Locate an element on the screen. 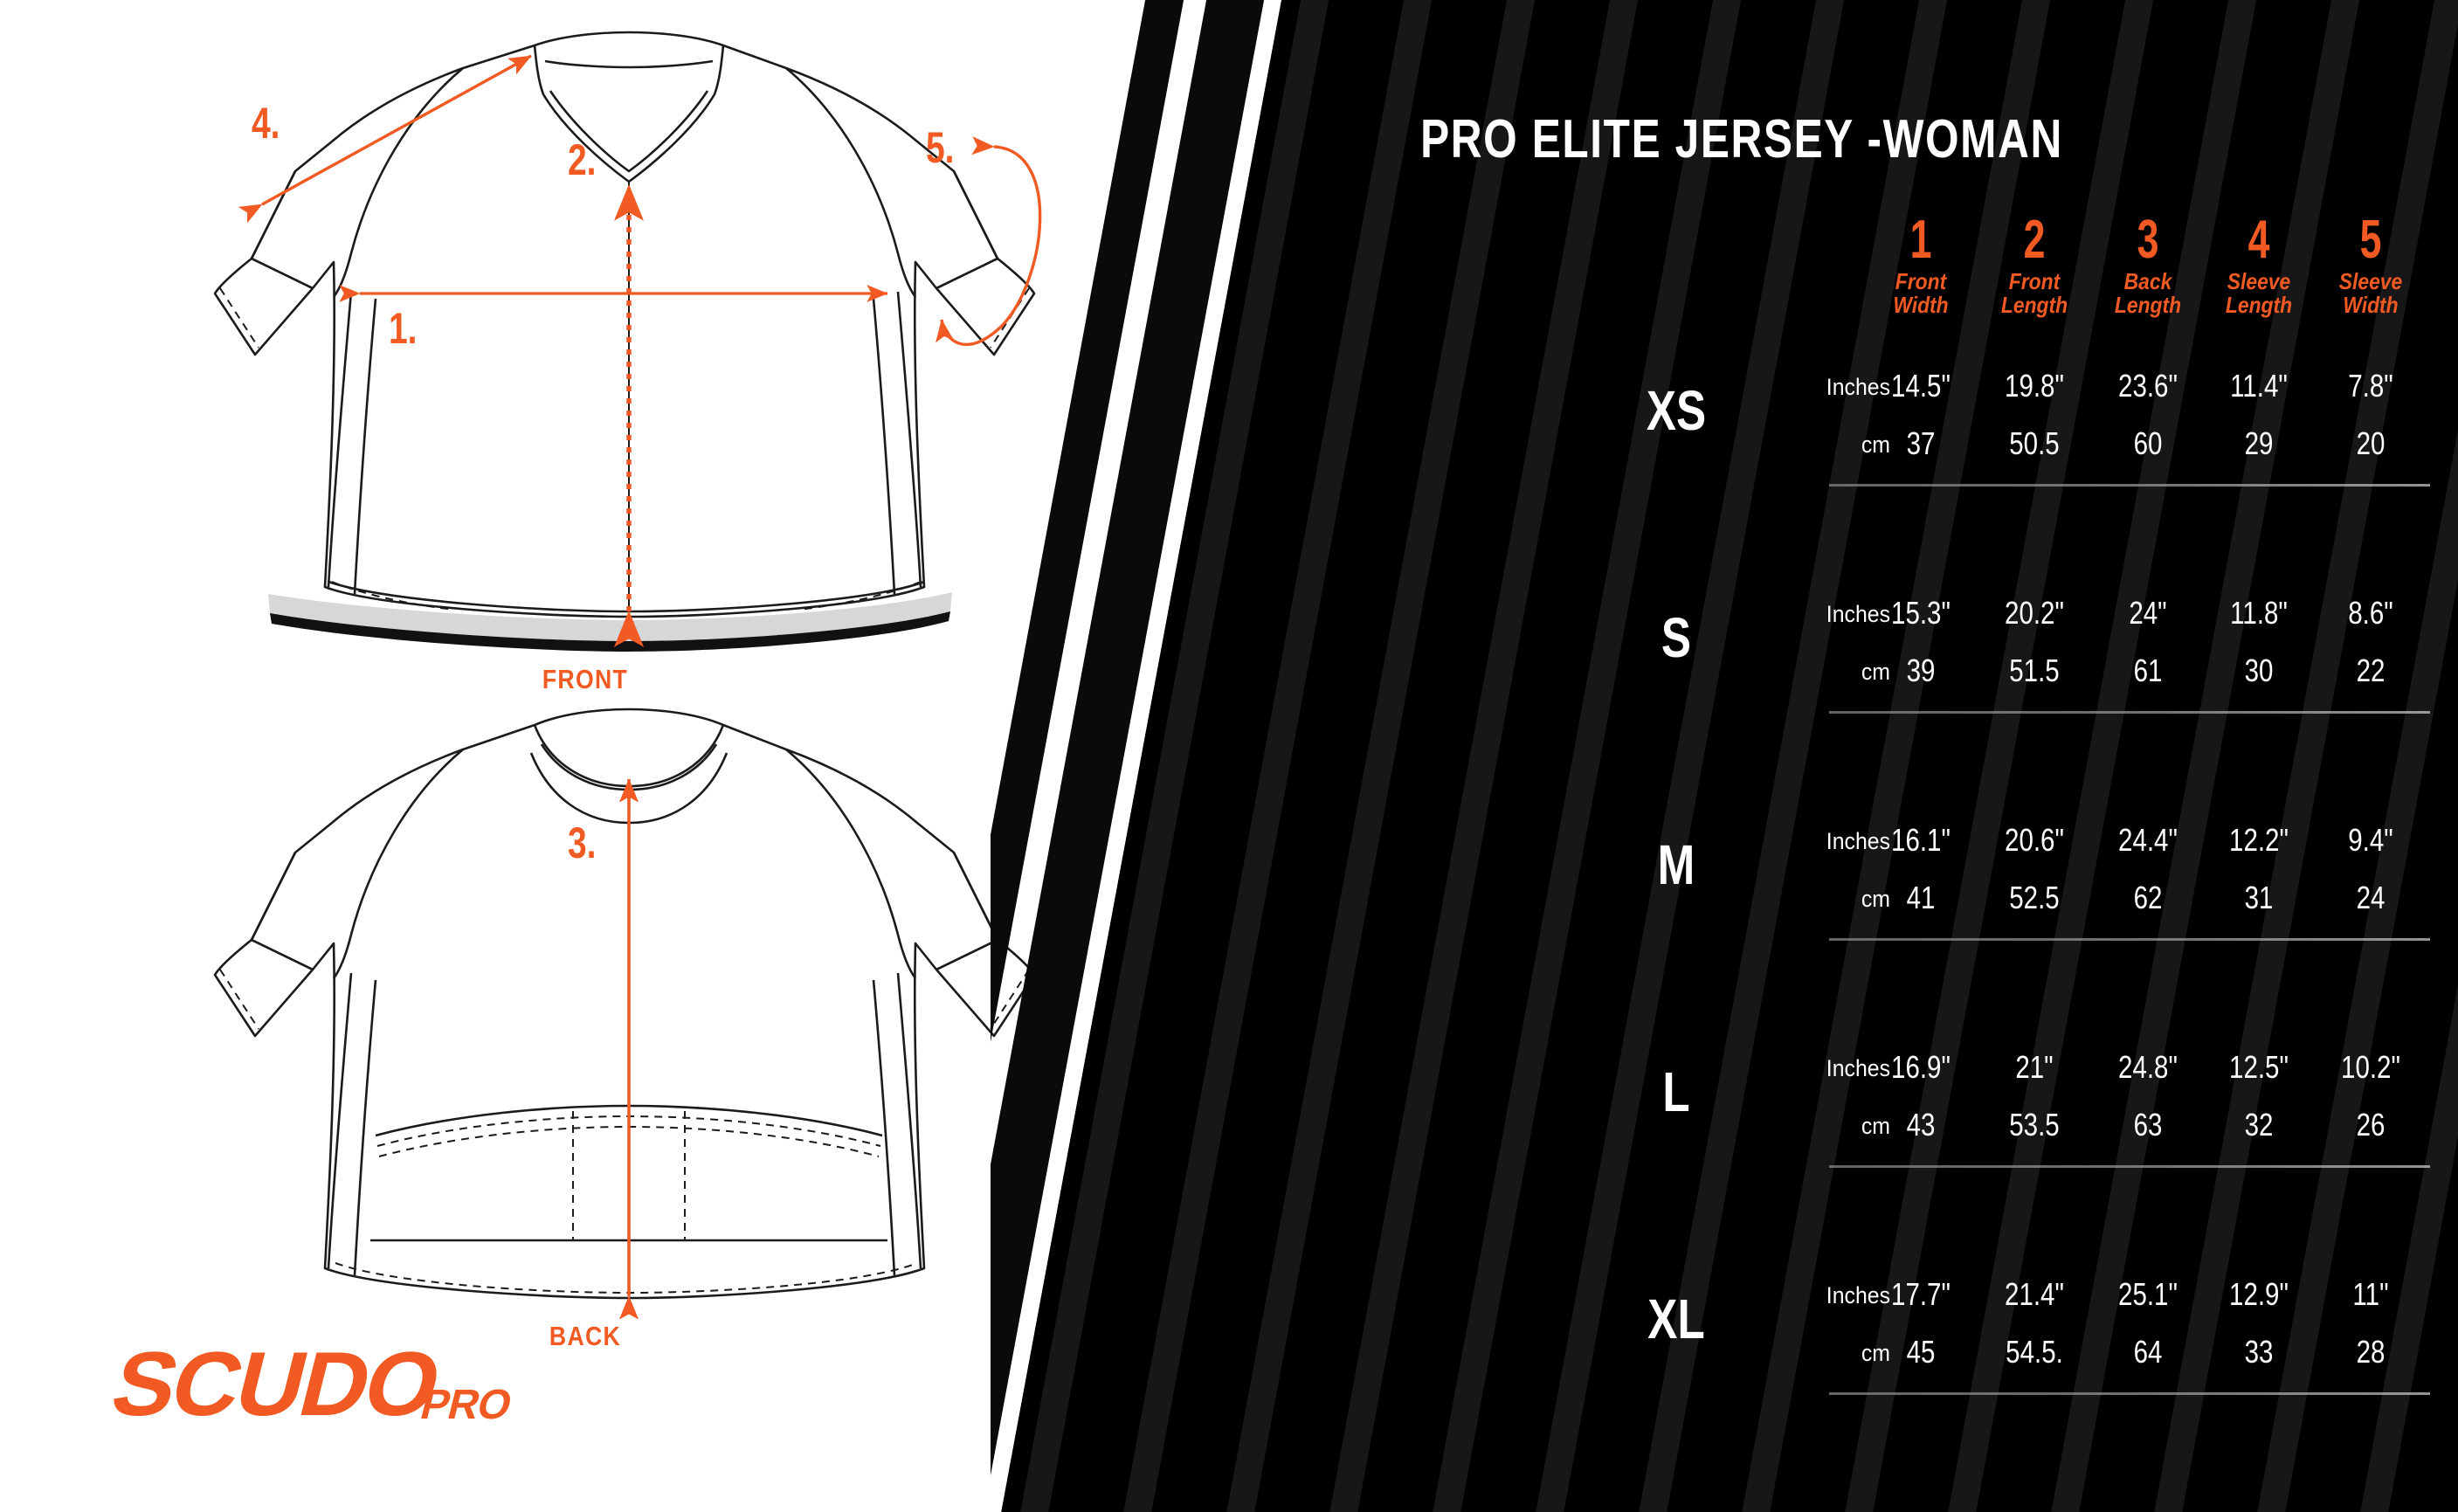  cell-xl-cm-5: 28 is located at coordinates (2371, 1352).